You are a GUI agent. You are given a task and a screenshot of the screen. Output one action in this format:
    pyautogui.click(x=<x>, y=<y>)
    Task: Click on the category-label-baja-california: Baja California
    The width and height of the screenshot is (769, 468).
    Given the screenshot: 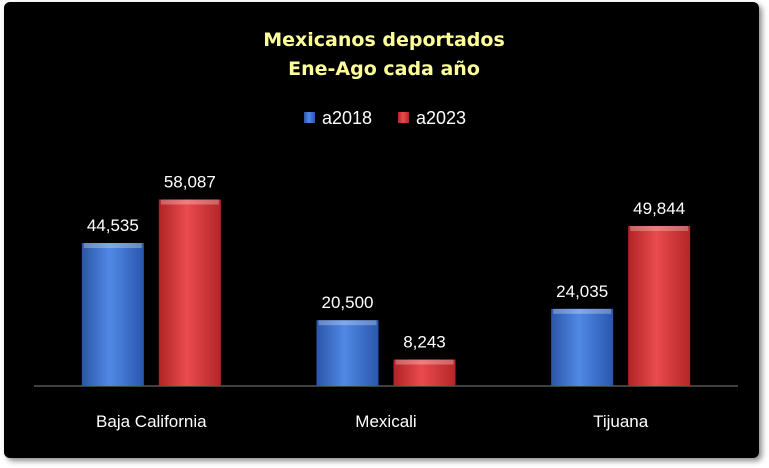 What is the action you would take?
    pyautogui.click(x=151, y=421)
    